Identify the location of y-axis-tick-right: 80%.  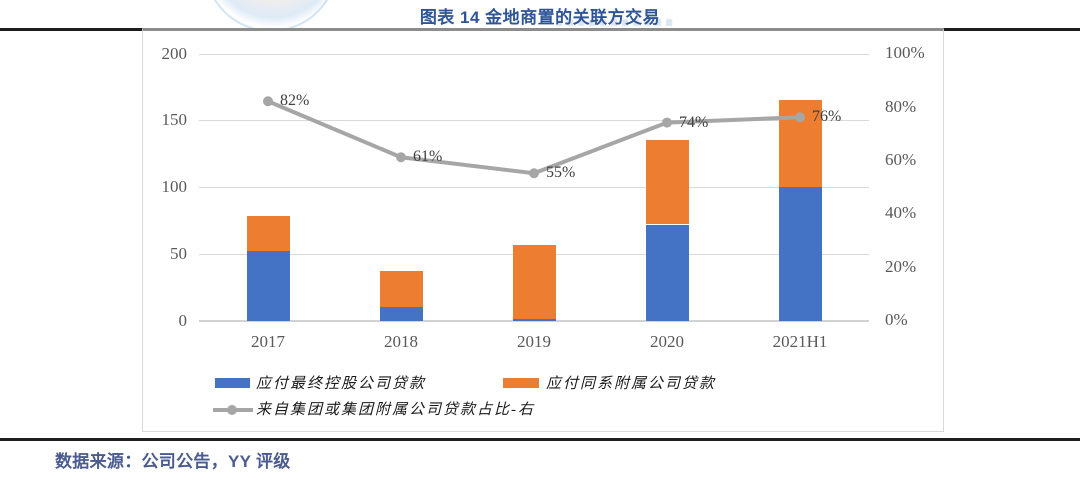
(901, 106).